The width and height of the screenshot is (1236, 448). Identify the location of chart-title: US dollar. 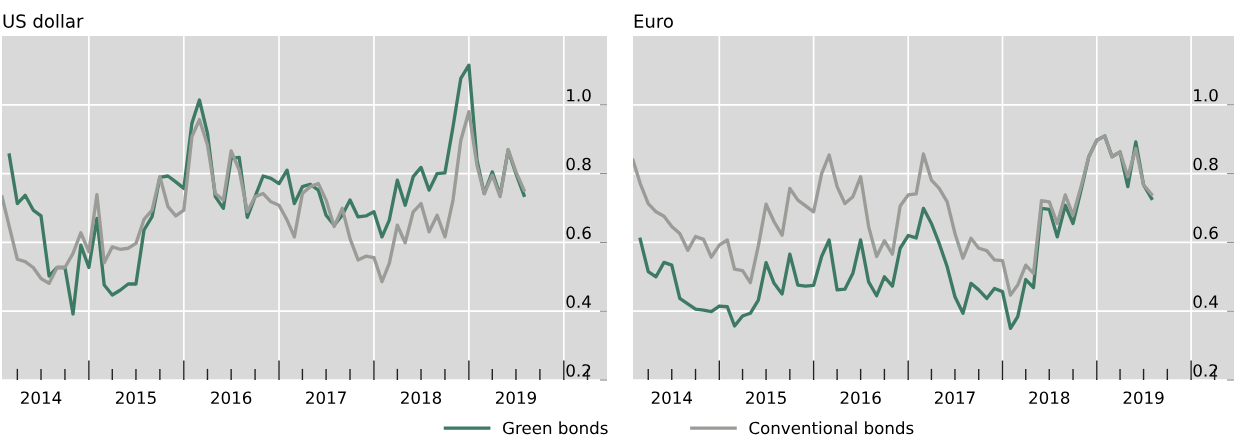
(43, 20).